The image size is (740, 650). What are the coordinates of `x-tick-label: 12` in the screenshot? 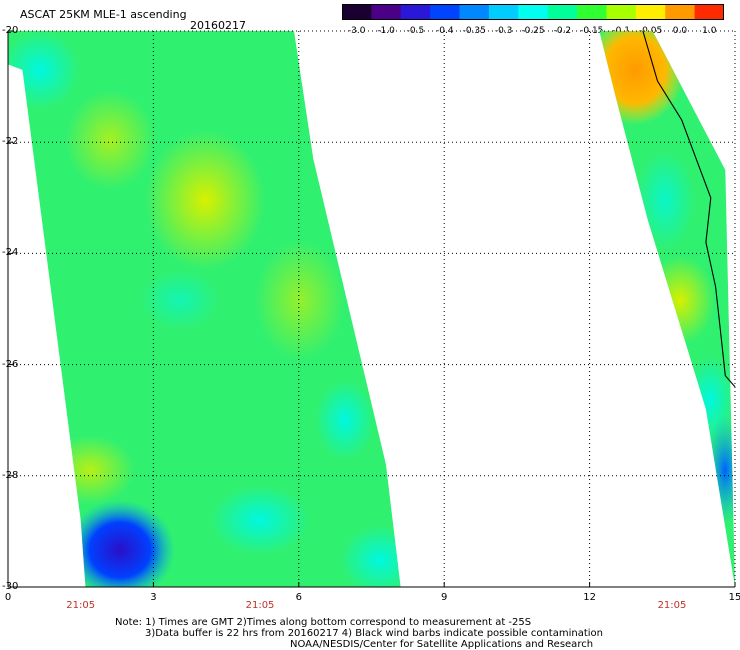 It's located at (589, 597).